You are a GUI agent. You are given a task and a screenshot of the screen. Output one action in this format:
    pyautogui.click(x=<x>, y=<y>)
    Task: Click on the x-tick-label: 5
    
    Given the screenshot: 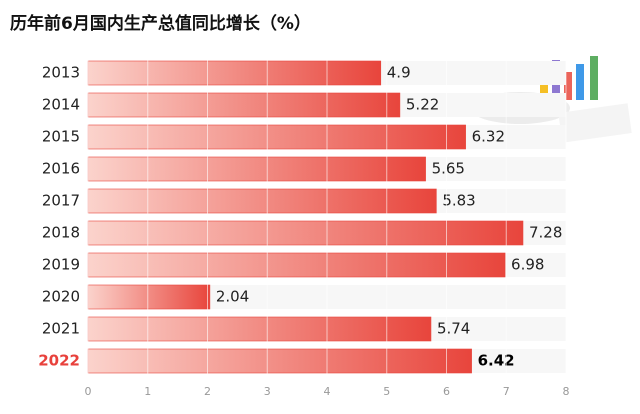 What is the action you would take?
    pyautogui.click(x=386, y=391)
    